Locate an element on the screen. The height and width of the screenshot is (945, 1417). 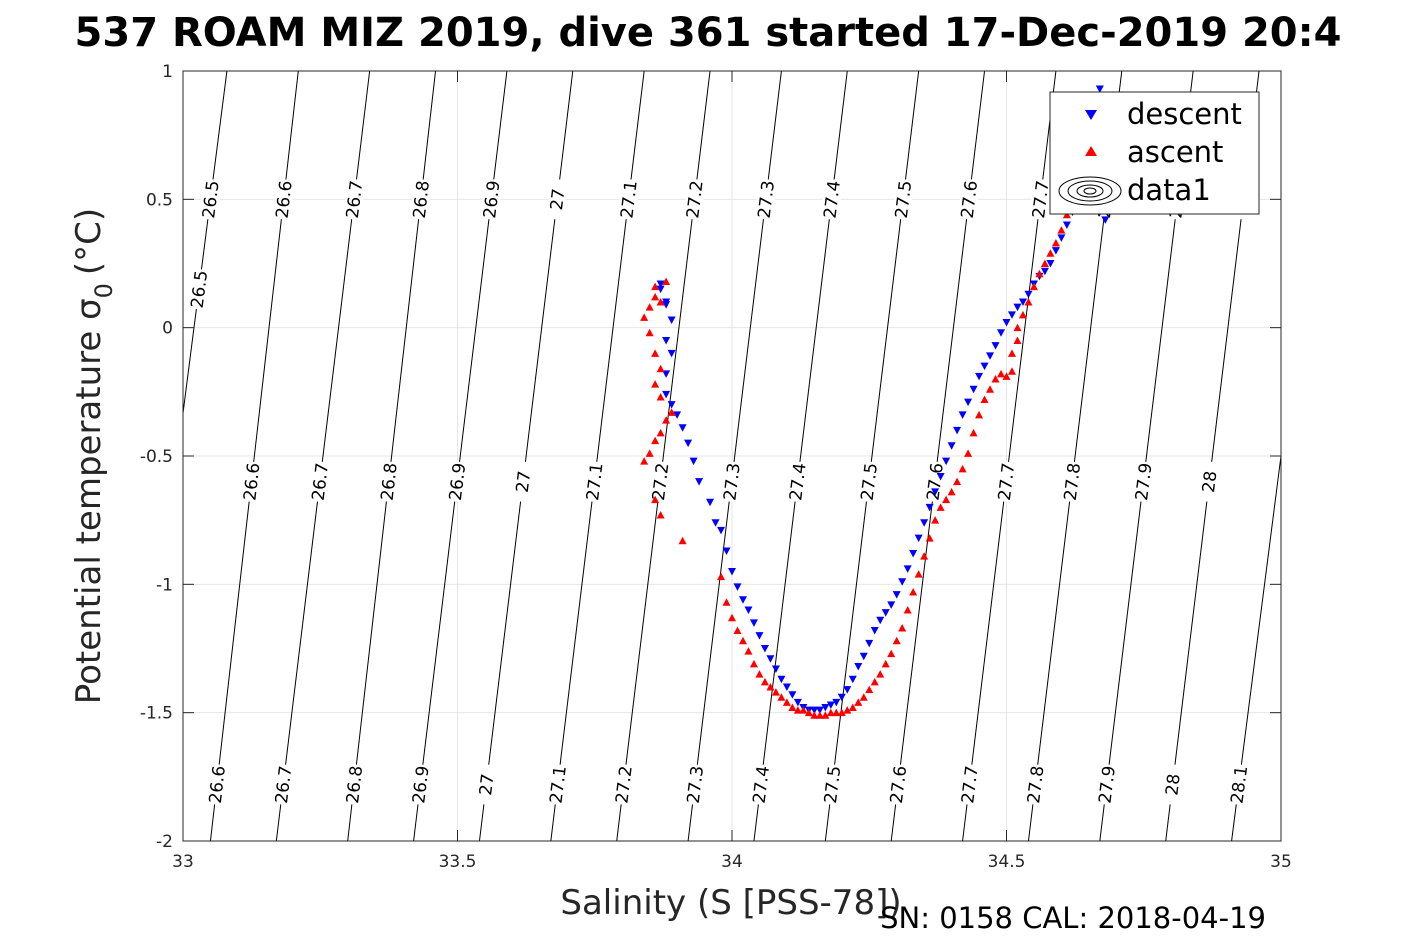
y-tick-label: -0.5 is located at coordinates (156, 457).